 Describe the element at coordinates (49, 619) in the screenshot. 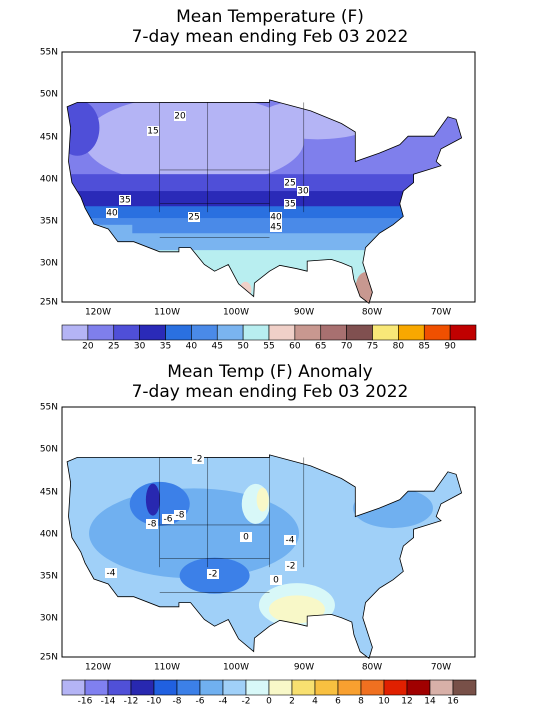

I see `lat-label: 30N` at that location.